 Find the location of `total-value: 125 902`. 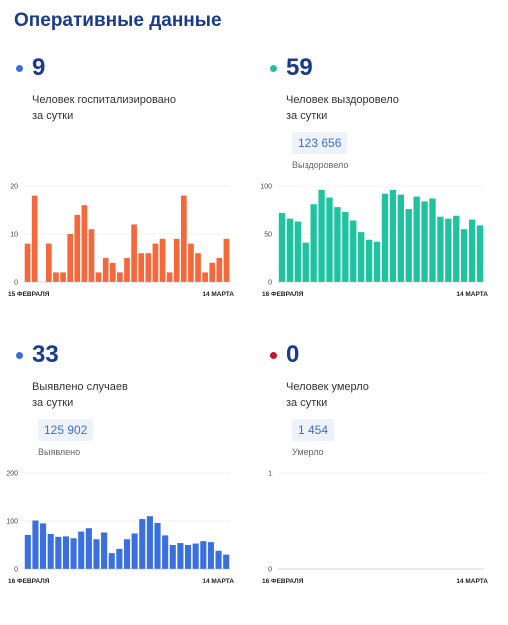

total-value: 125 902 is located at coordinates (66, 430).